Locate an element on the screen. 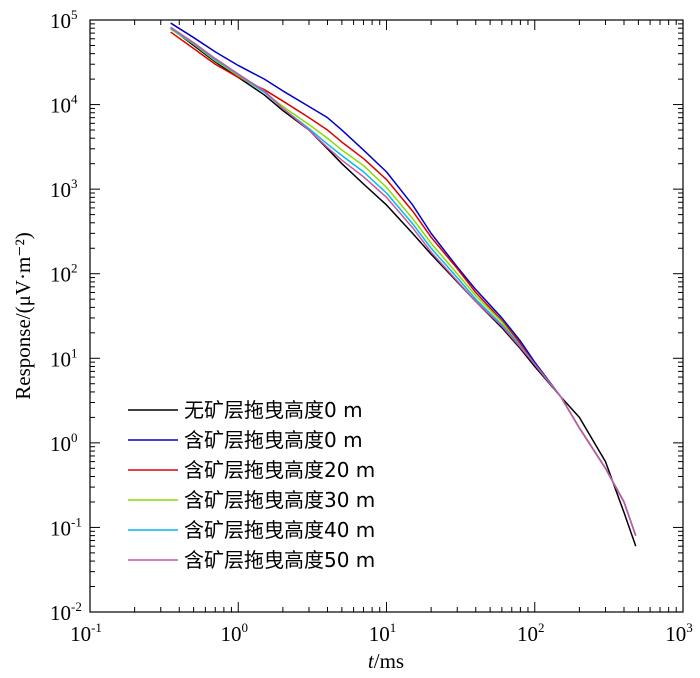 The height and width of the screenshot is (678, 700). legend-item: 含矿层拖曳高度20 m is located at coordinates (251, 470).